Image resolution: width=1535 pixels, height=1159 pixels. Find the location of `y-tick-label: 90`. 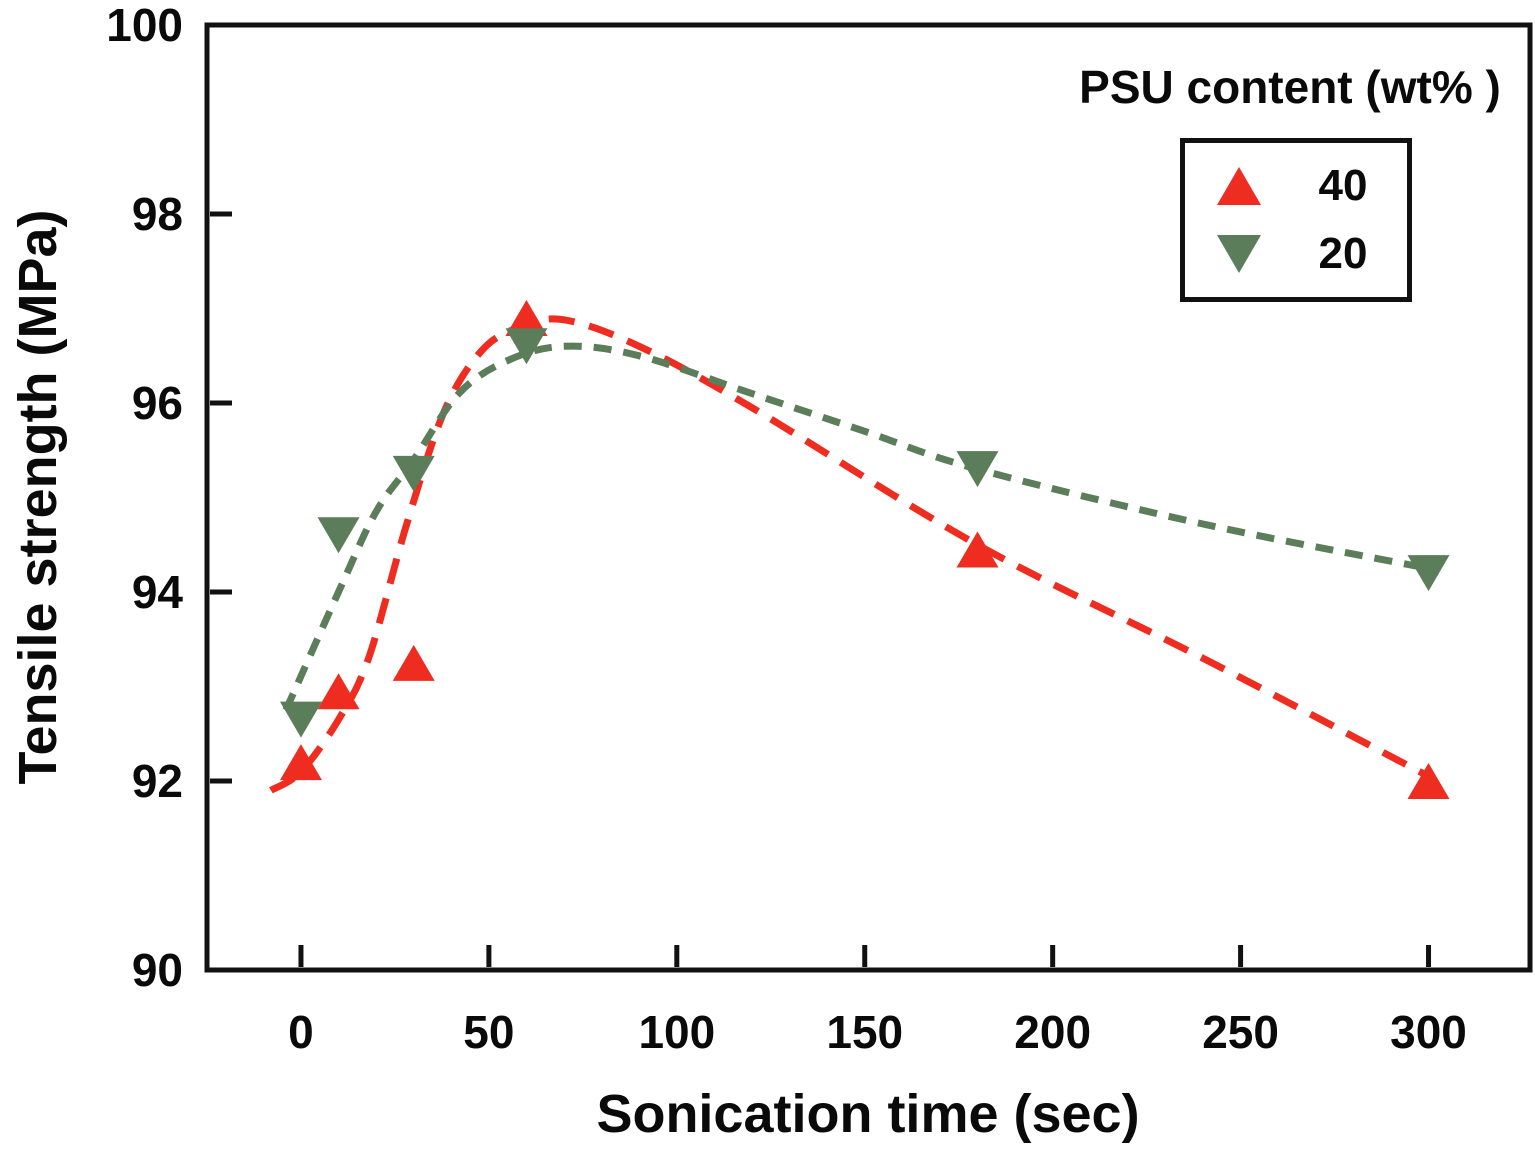

y-tick-label: 90 is located at coordinates (157, 970).